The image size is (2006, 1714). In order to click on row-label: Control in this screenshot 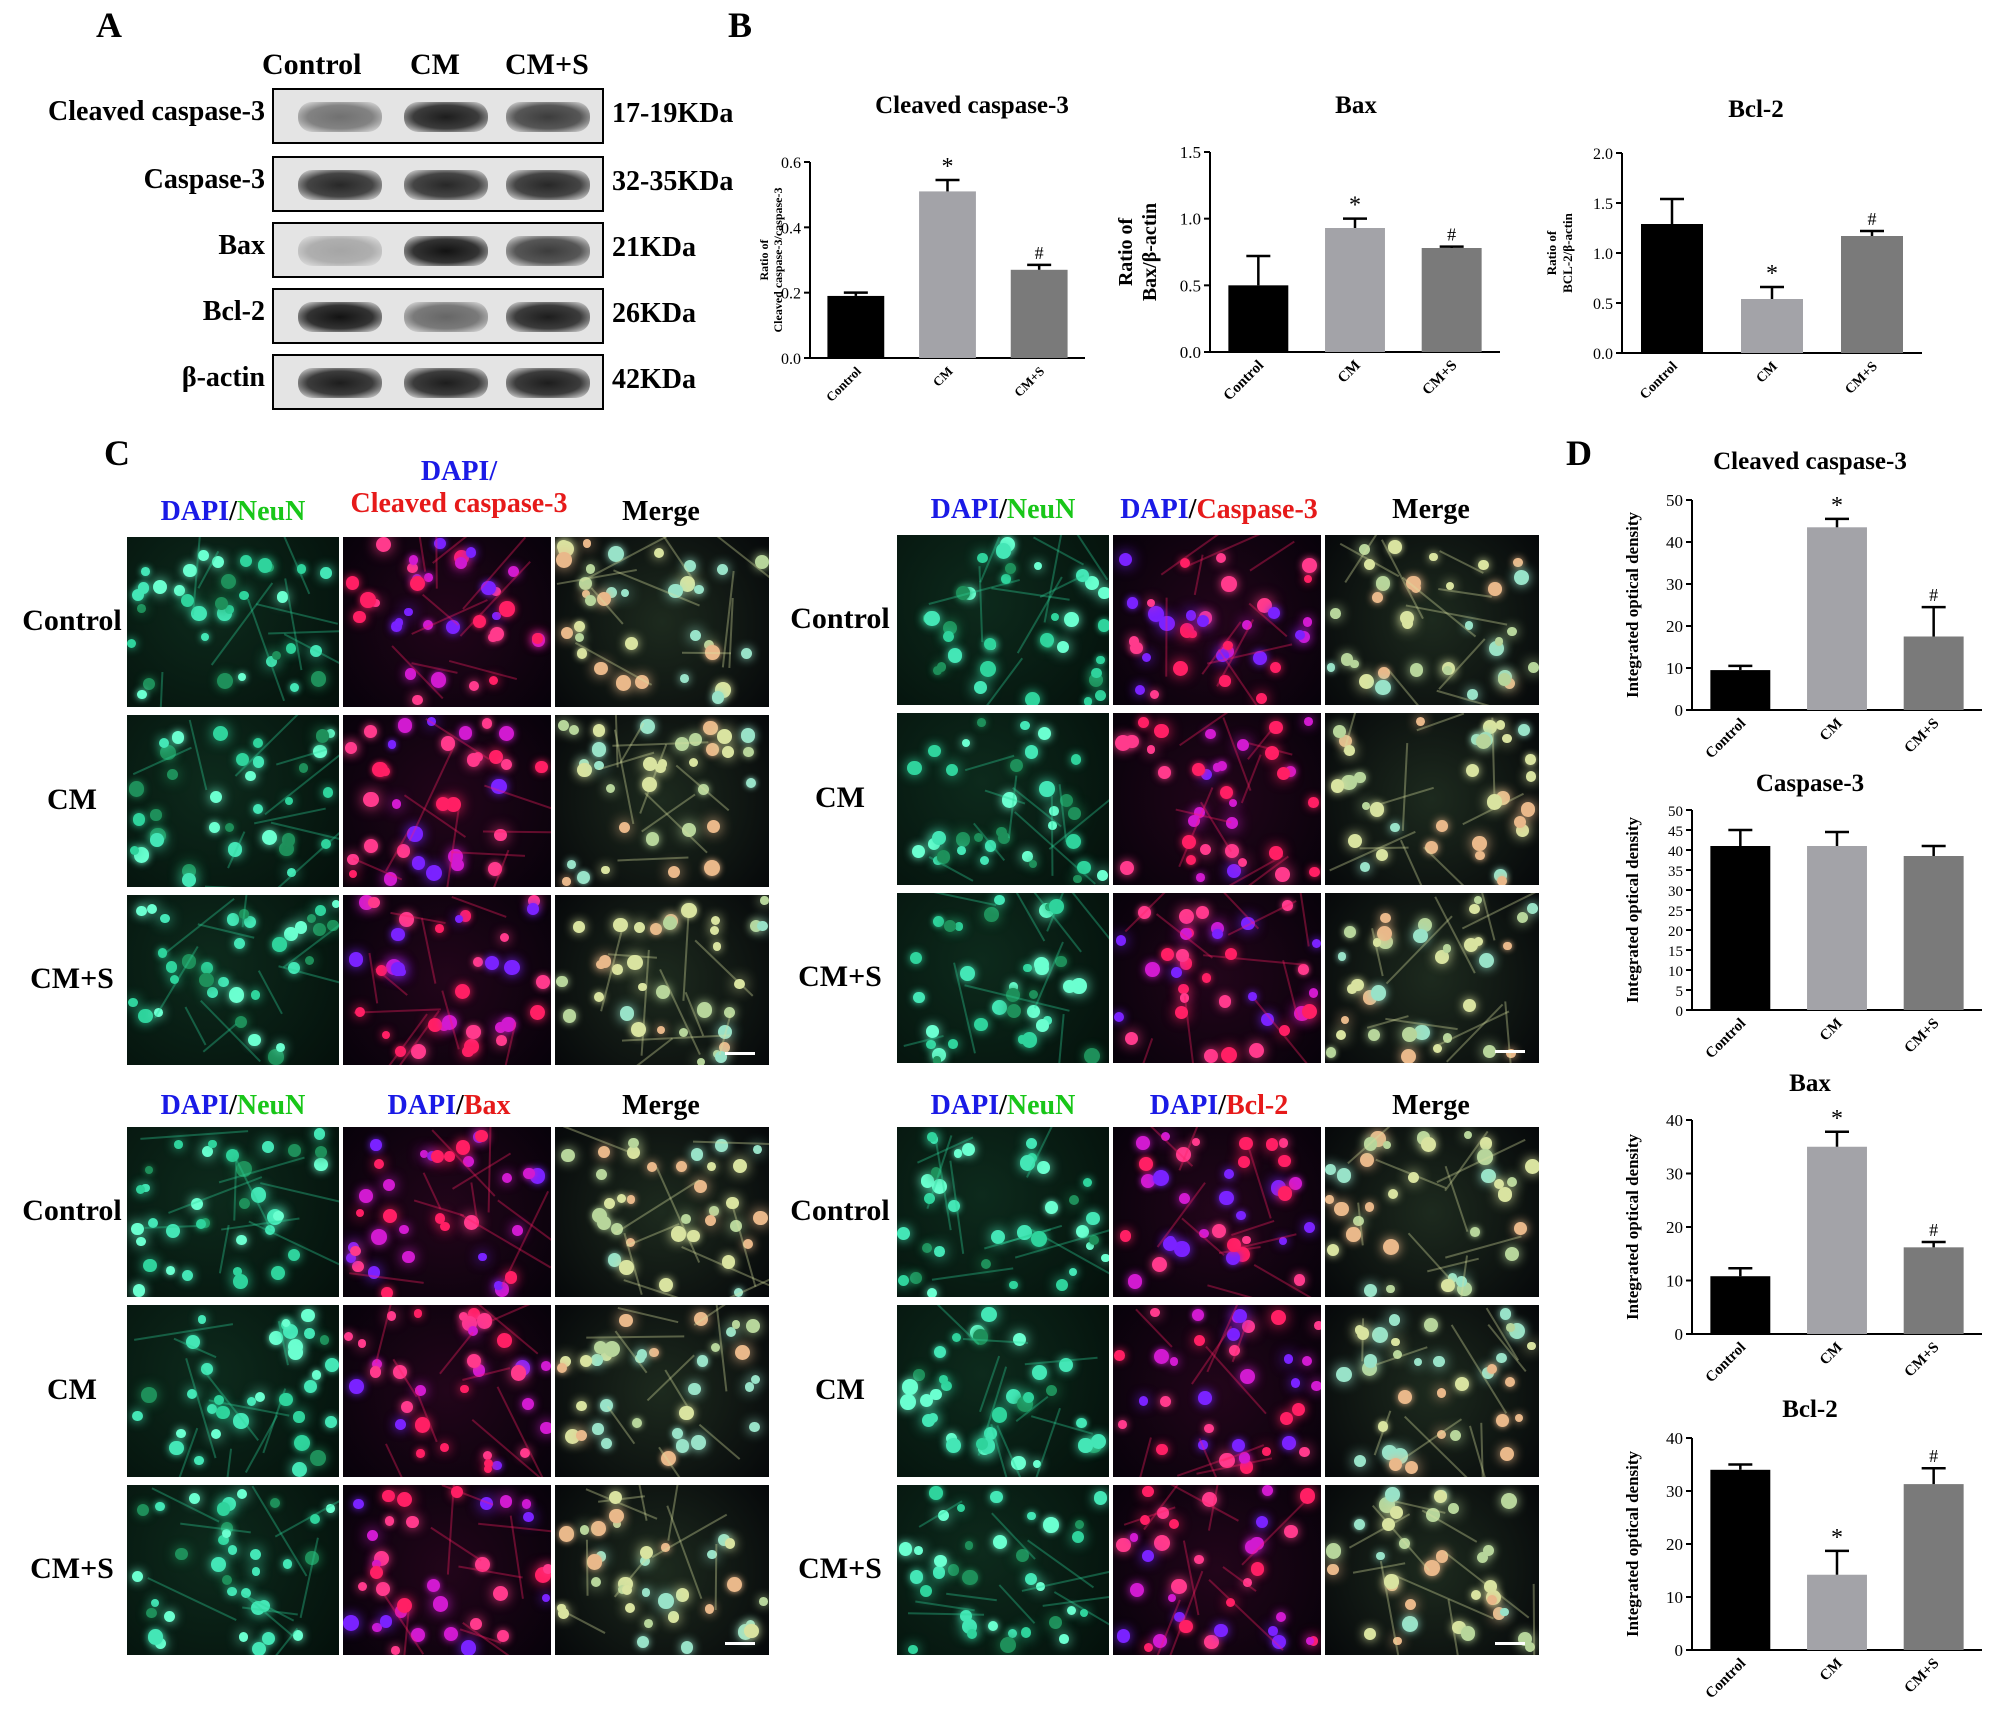, I will do `click(840, 618)`.